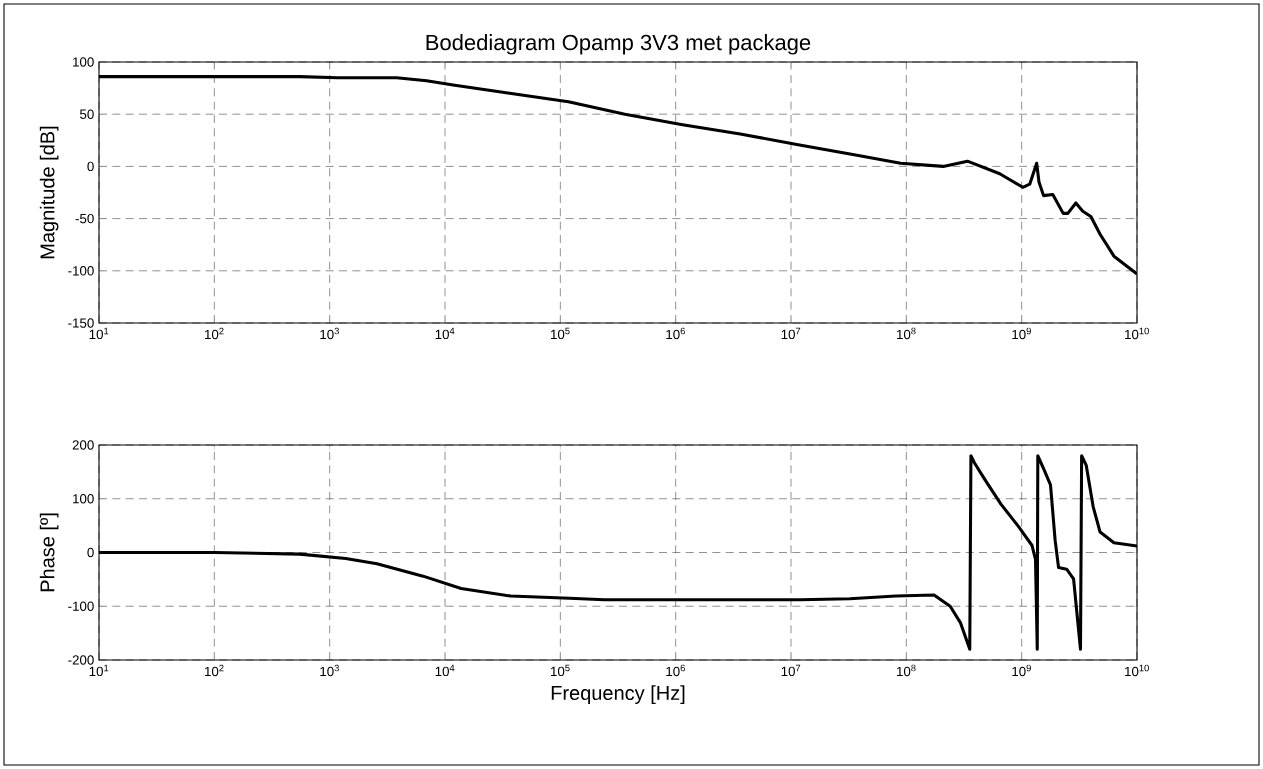  Describe the element at coordinates (49, 192) in the screenshot. I see `y-axis-title: Magnitude [dB]` at that location.